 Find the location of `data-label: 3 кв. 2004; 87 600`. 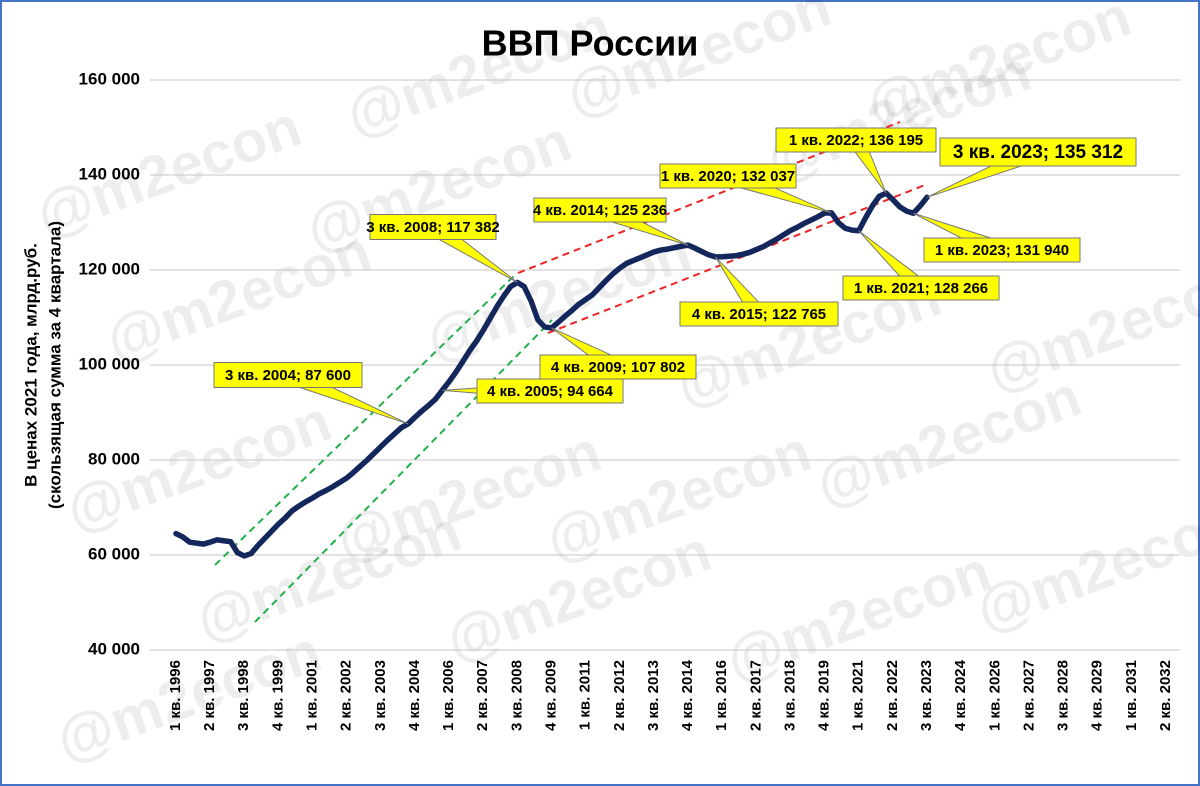

data-label: 3 кв. 2004; 87 600 is located at coordinates (288, 375).